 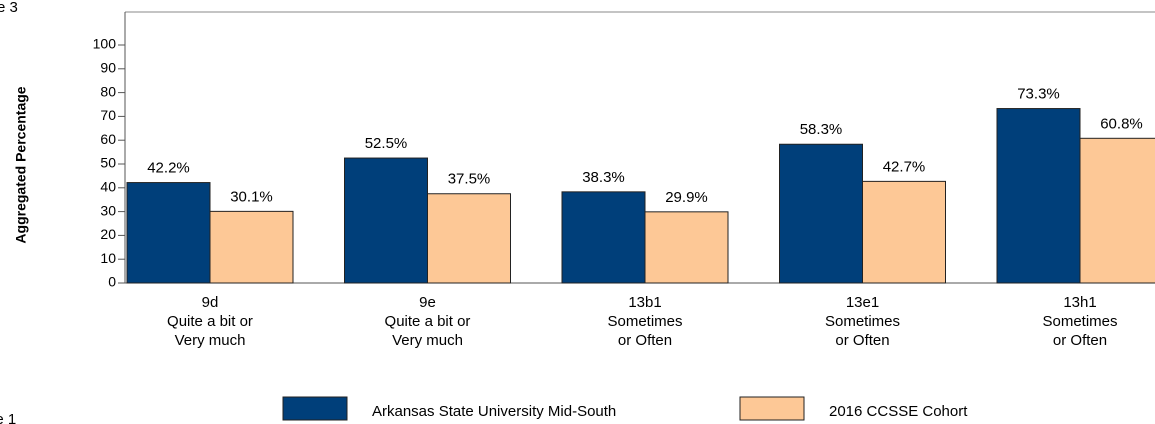 What do you see at coordinates (108, 115) in the screenshot?
I see `y-tick-label: 70` at bounding box center [108, 115].